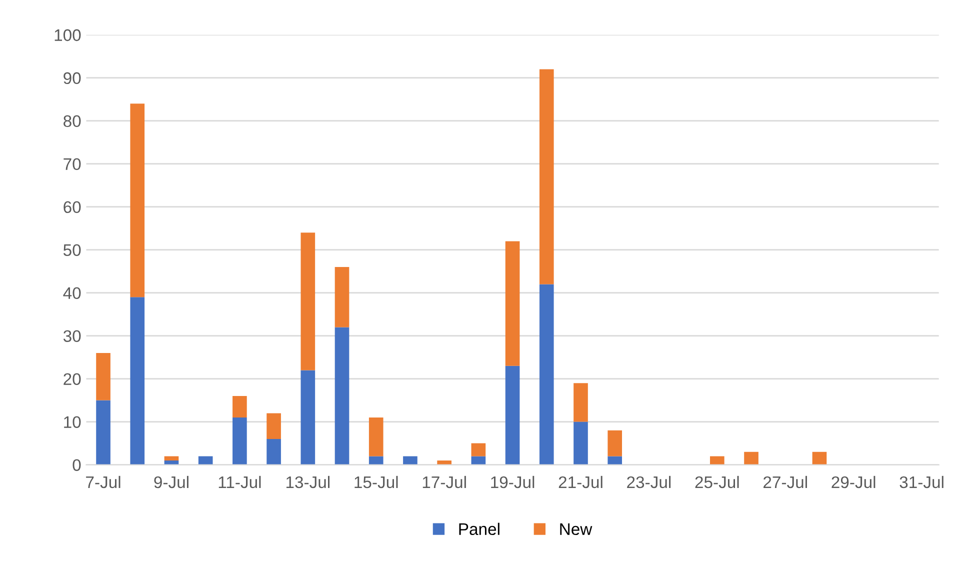 This screenshot has width=958, height=581. What do you see at coordinates (72, 422) in the screenshot?
I see `y-tick-label: 10` at bounding box center [72, 422].